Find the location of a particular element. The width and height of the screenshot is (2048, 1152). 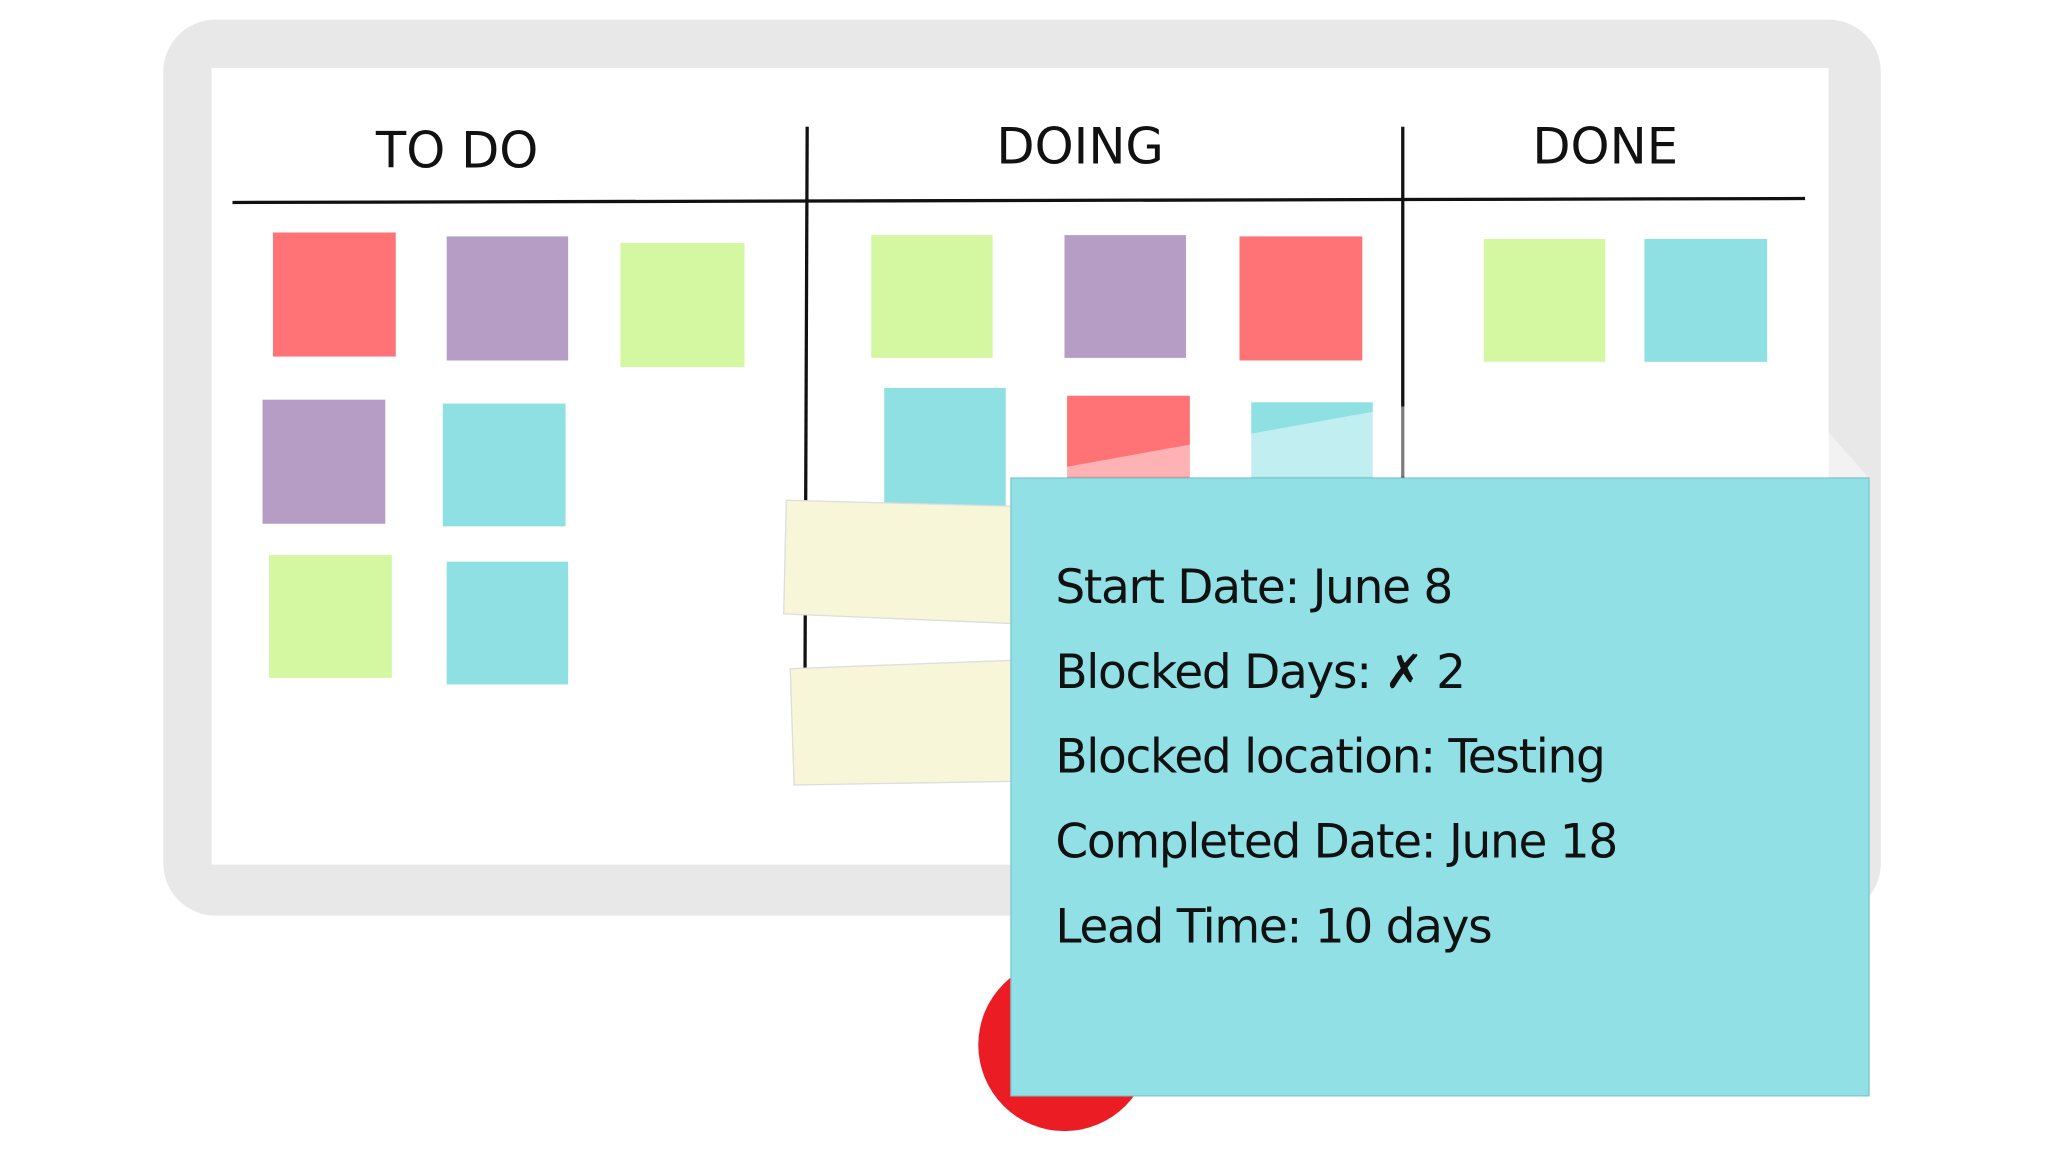

card-line: Start Date: June 8 is located at coordinates (1253, 587).